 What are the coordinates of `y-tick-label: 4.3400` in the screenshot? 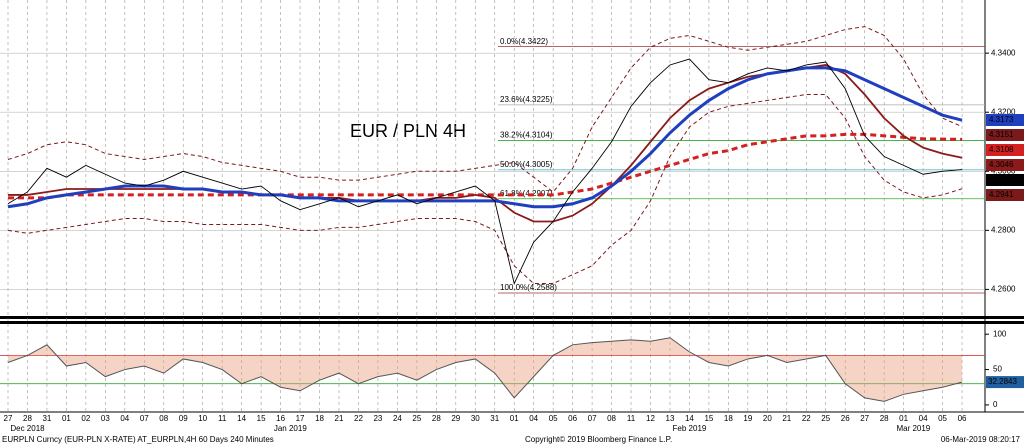 It's located at (1003, 52).